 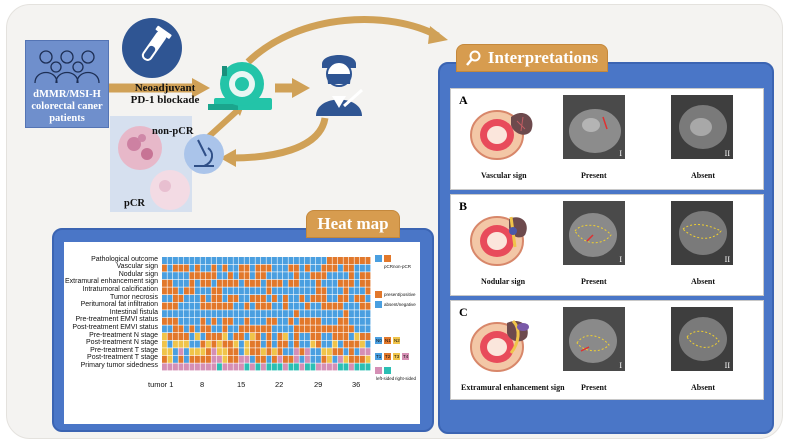 What do you see at coordinates (165, 100) in the screenshot?
I see `treatment-line2: PD-1 blockade` at bounding box center [165, 100].